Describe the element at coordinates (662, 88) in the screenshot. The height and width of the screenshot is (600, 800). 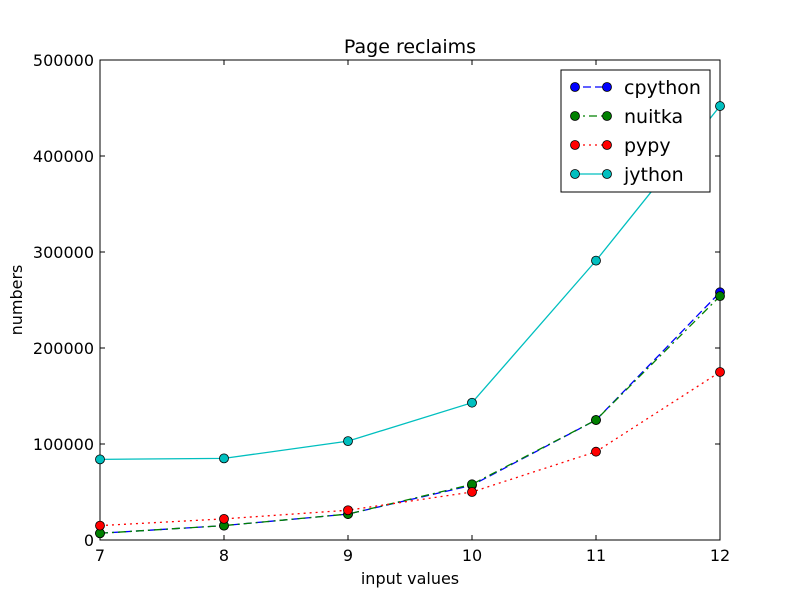
I see `legend-label-cpython: cpython` at that location.